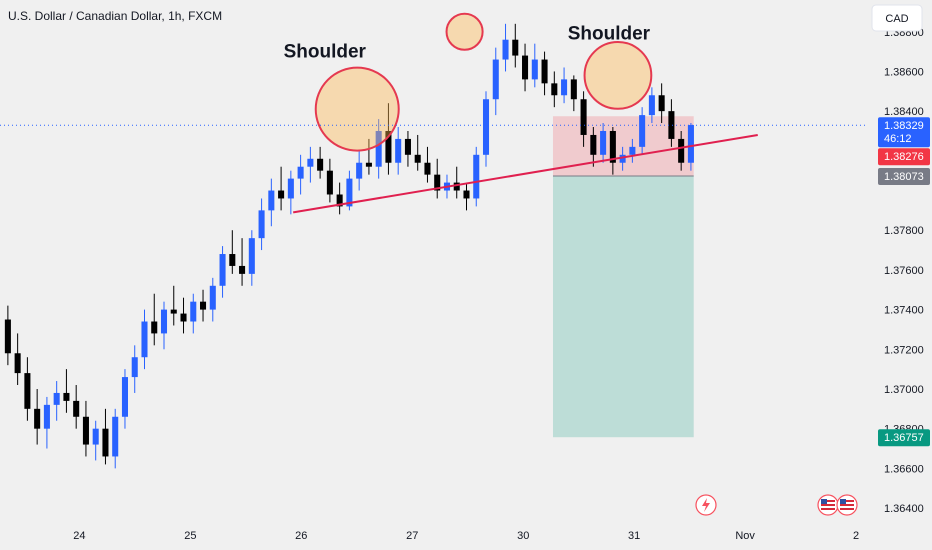 The image size is (932, 550). What do you see at coordinates (466, 533) in the screenshot?
I see `time-axis-background` at bounding box center [466, 533].